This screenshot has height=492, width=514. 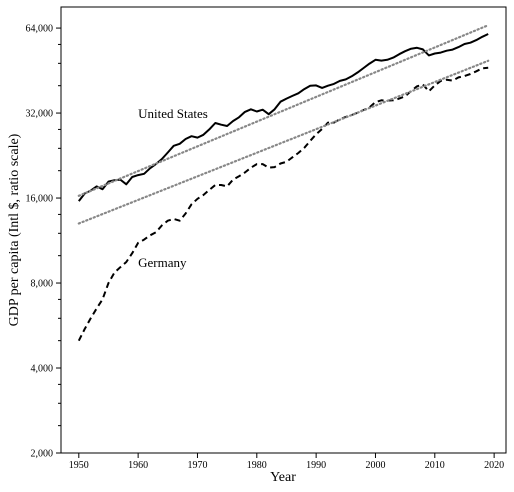 I want to click on y-tick-label: 4,000, so click(x=42, y=369).